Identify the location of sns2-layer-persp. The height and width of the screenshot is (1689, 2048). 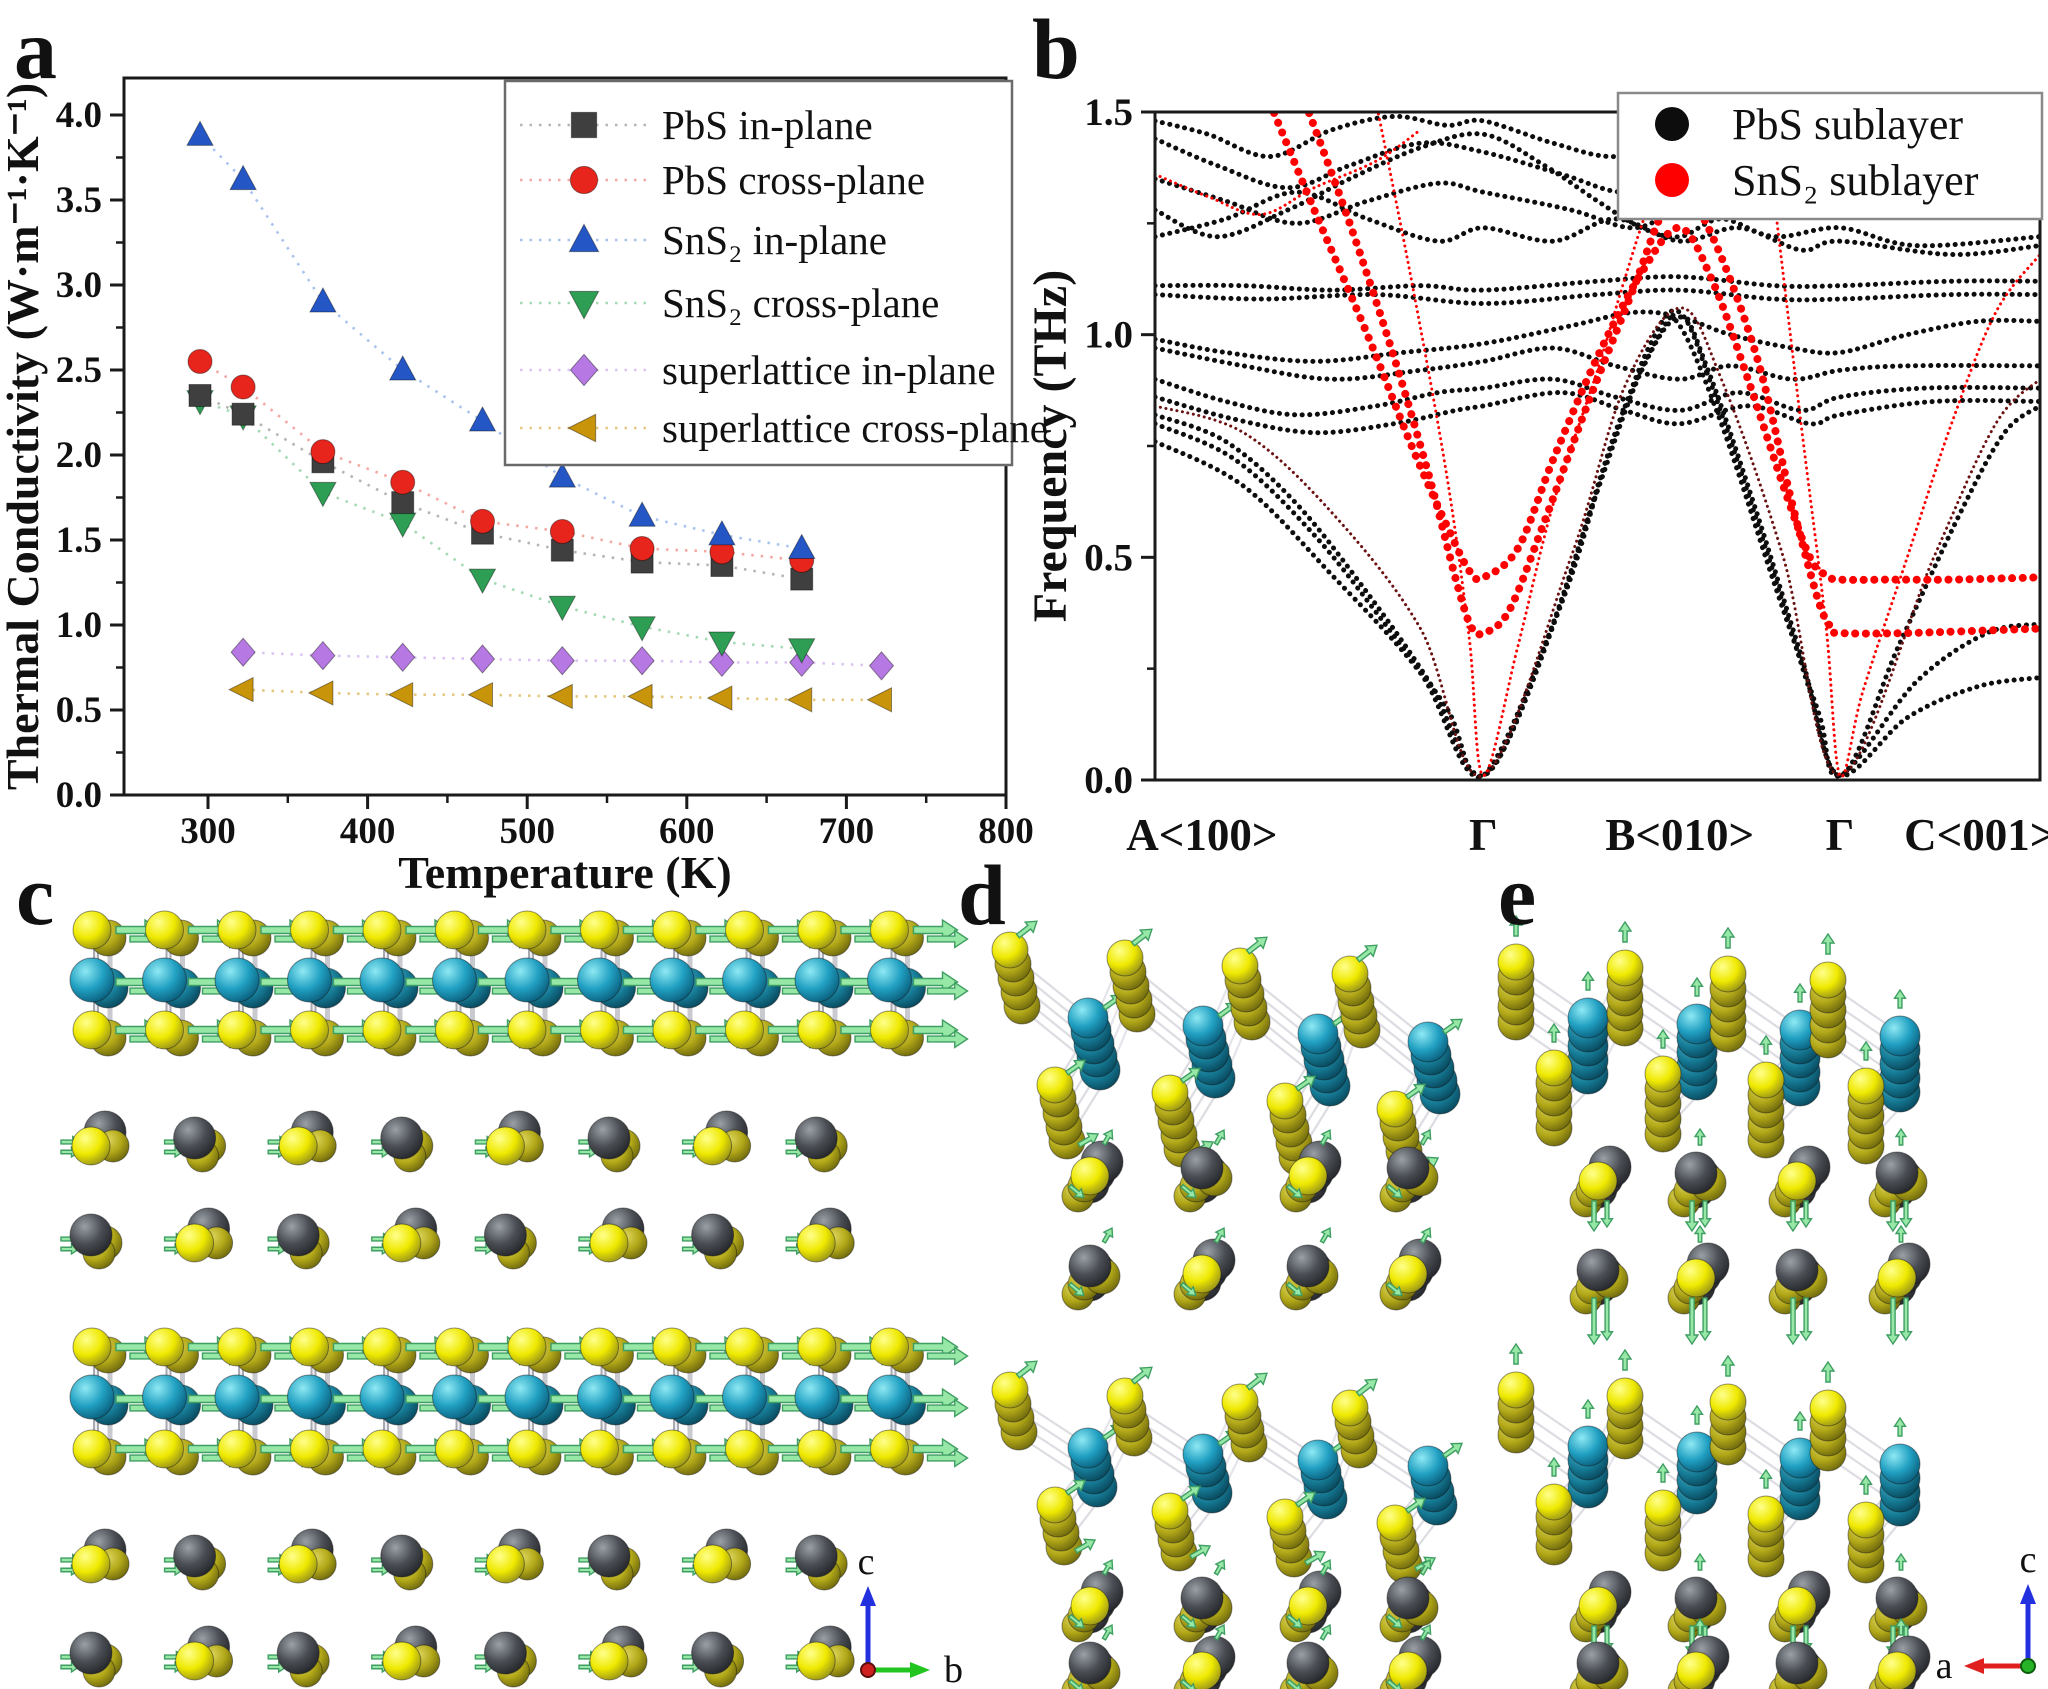
(1709, 1039).